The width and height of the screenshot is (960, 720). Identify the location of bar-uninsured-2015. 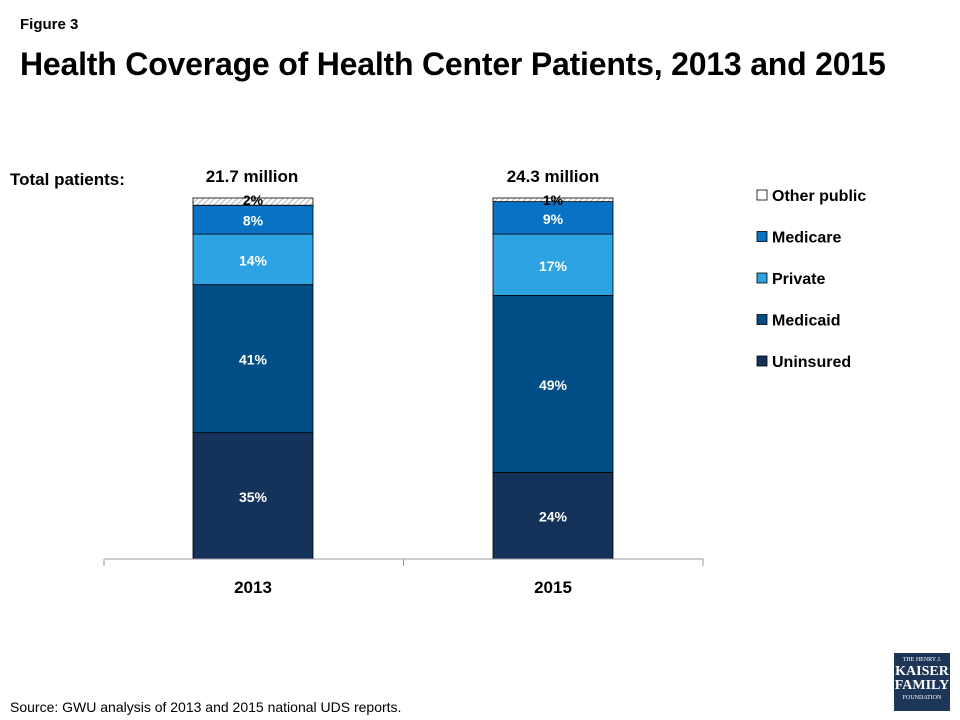
(553, 515).